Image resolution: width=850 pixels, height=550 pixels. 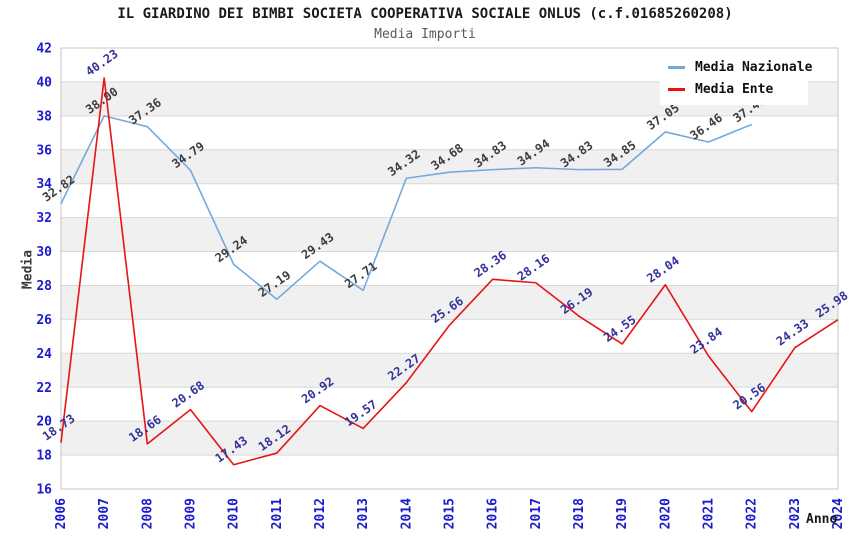 I want to click on y-axis-label: Media, so click(x=28, y=269).